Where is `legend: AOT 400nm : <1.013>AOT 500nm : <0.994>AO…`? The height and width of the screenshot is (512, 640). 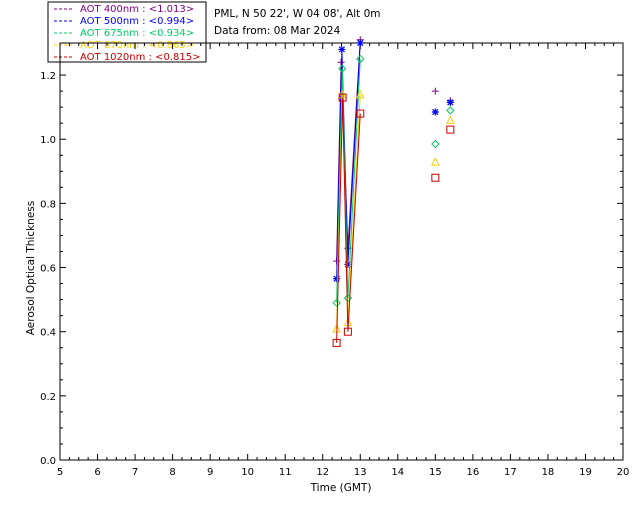 legend: AOT 400nm : <1.013>AOT 500nm : <0.994>AO… is located at coordinates (127, 32).